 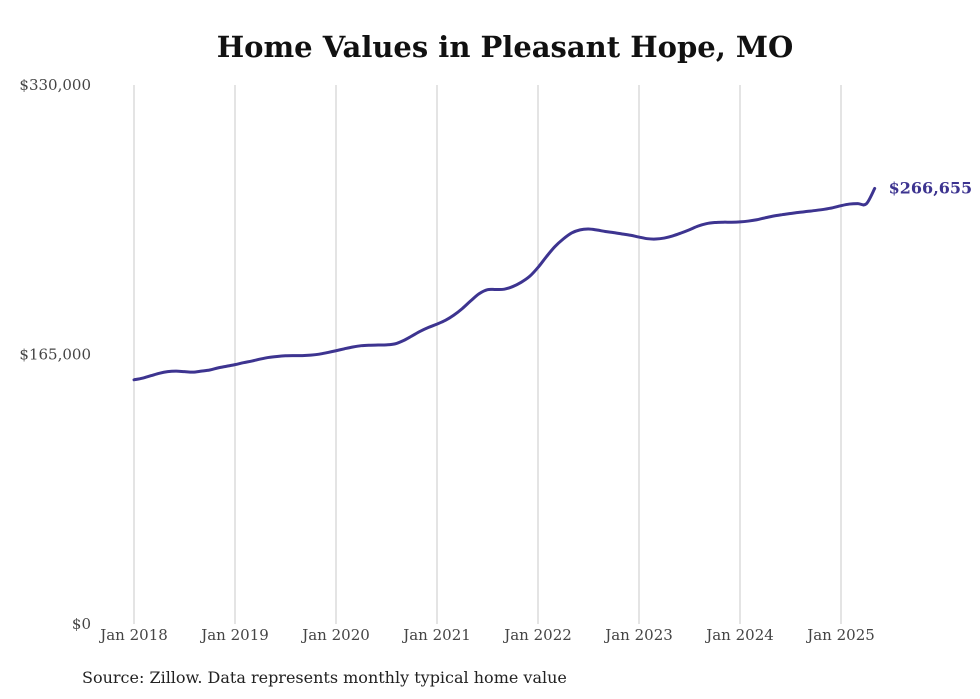 What do you see at coordinates (537, 635) in the screenshot?
I see `x-tick-label: Jan 2022` at bounding box center [537, 635].